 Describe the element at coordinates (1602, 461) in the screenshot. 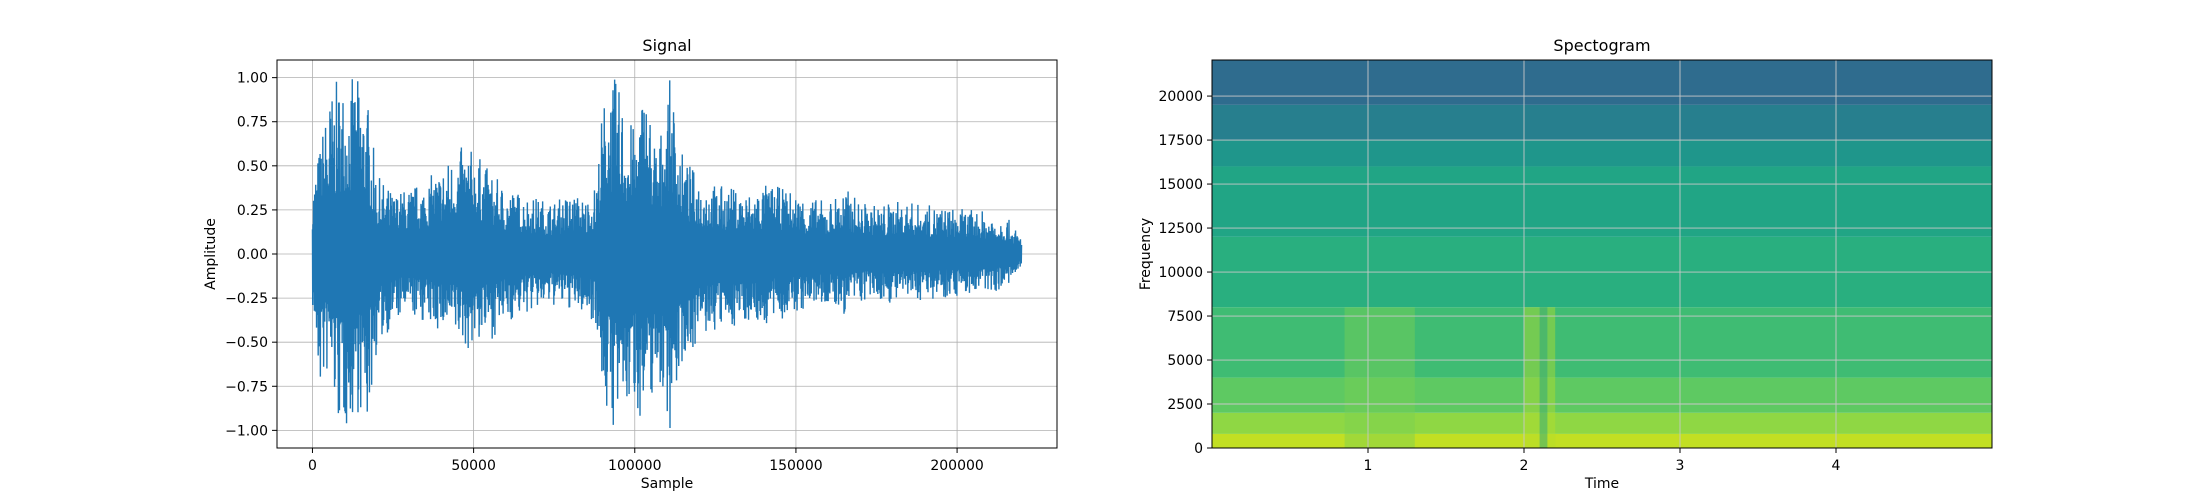

I see `spectrogram-x-ticks: 1 2 3 4` at that location.